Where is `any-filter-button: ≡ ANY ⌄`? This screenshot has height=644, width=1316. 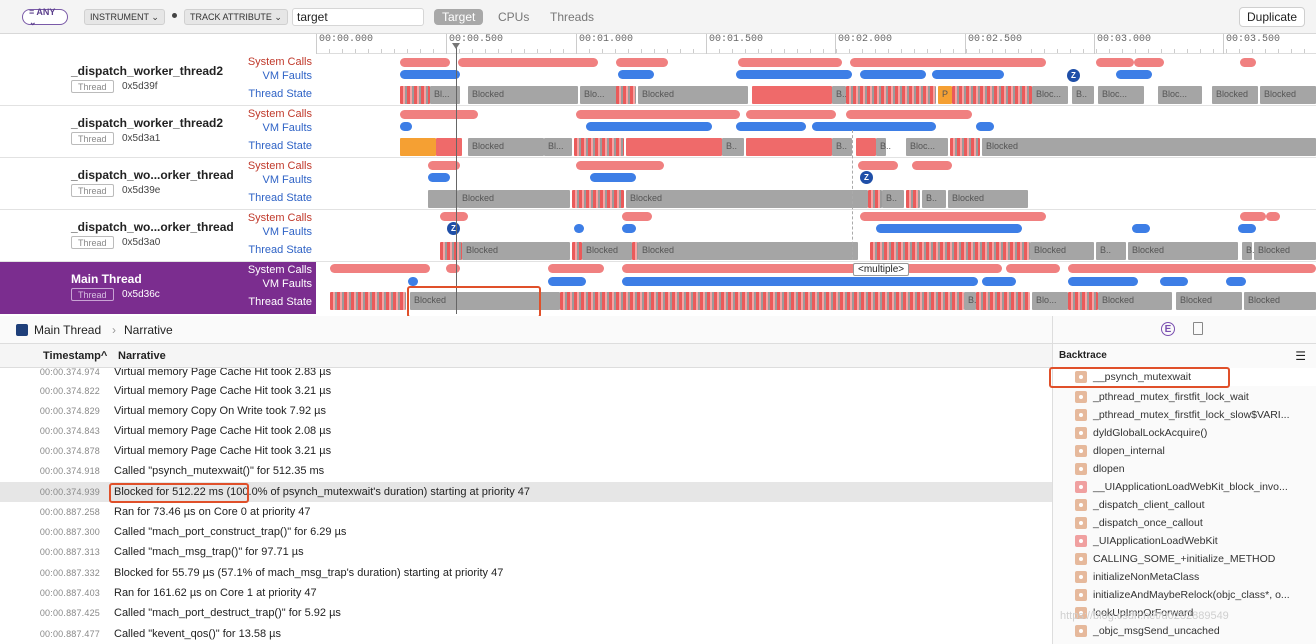 any-filter-button: ≡ ANY ⌄ is located at coordinates (45, 17).